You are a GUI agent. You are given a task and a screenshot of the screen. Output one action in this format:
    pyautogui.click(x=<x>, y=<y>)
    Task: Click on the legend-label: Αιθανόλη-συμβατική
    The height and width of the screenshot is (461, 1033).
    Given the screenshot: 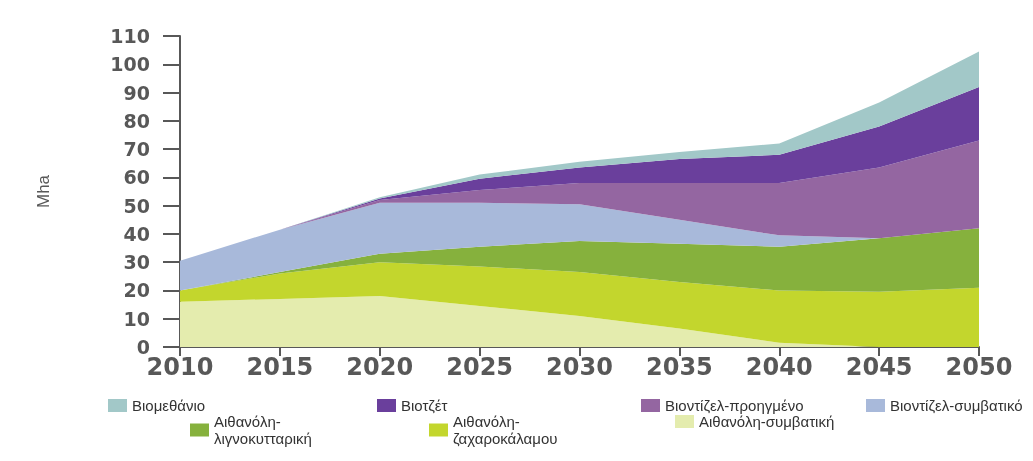 What is the action you would take?
    pyautogui.click(x=767, y=421)
    